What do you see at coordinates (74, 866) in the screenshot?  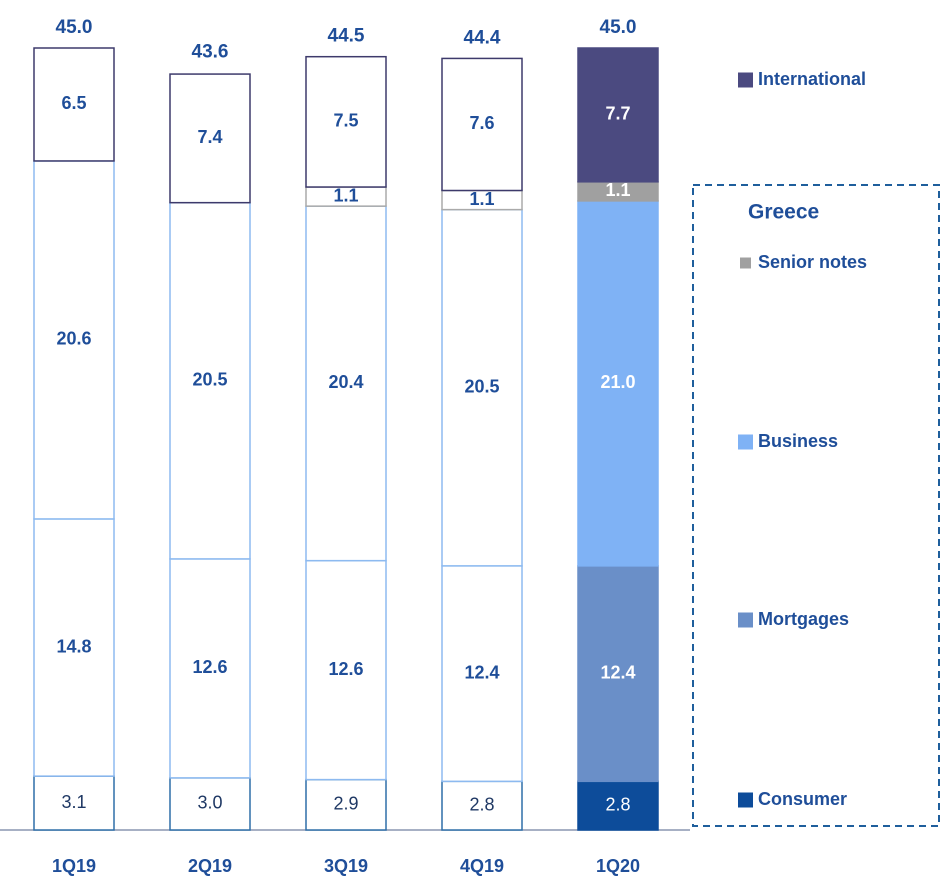 I see `x-tick-label: 1Q19` at bounding box center [74, 866].